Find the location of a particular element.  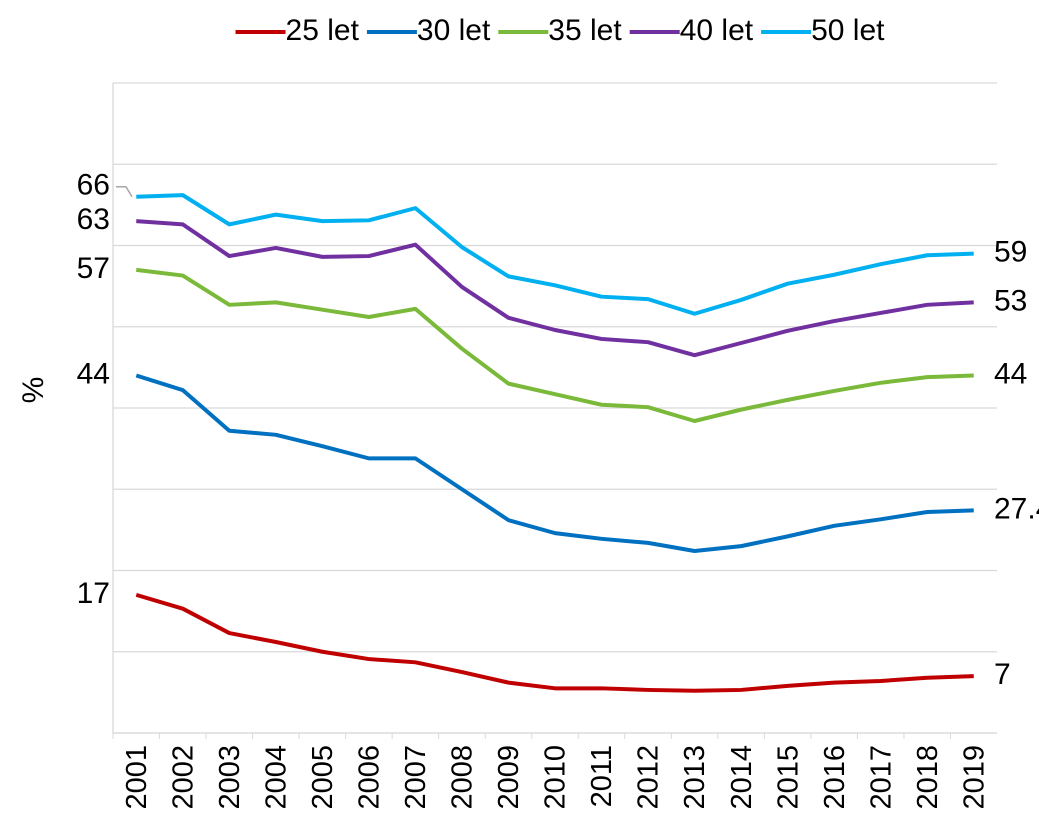

x-tick-label: 2012 is located at coordinates (649, 777).